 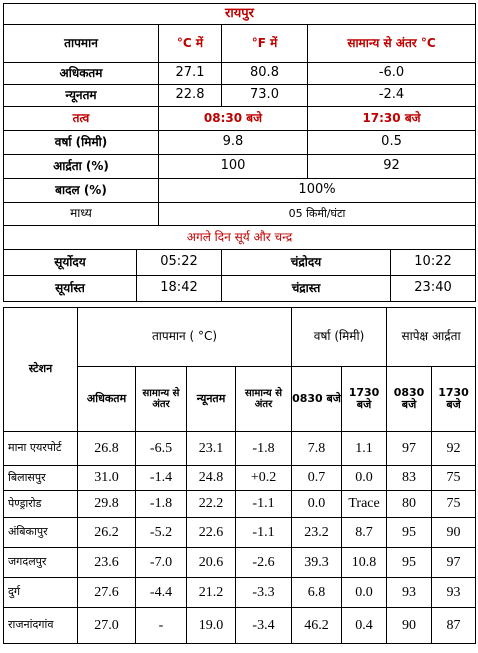 I want to click on max-header: अधिकतम, so click(x=106, y=399).